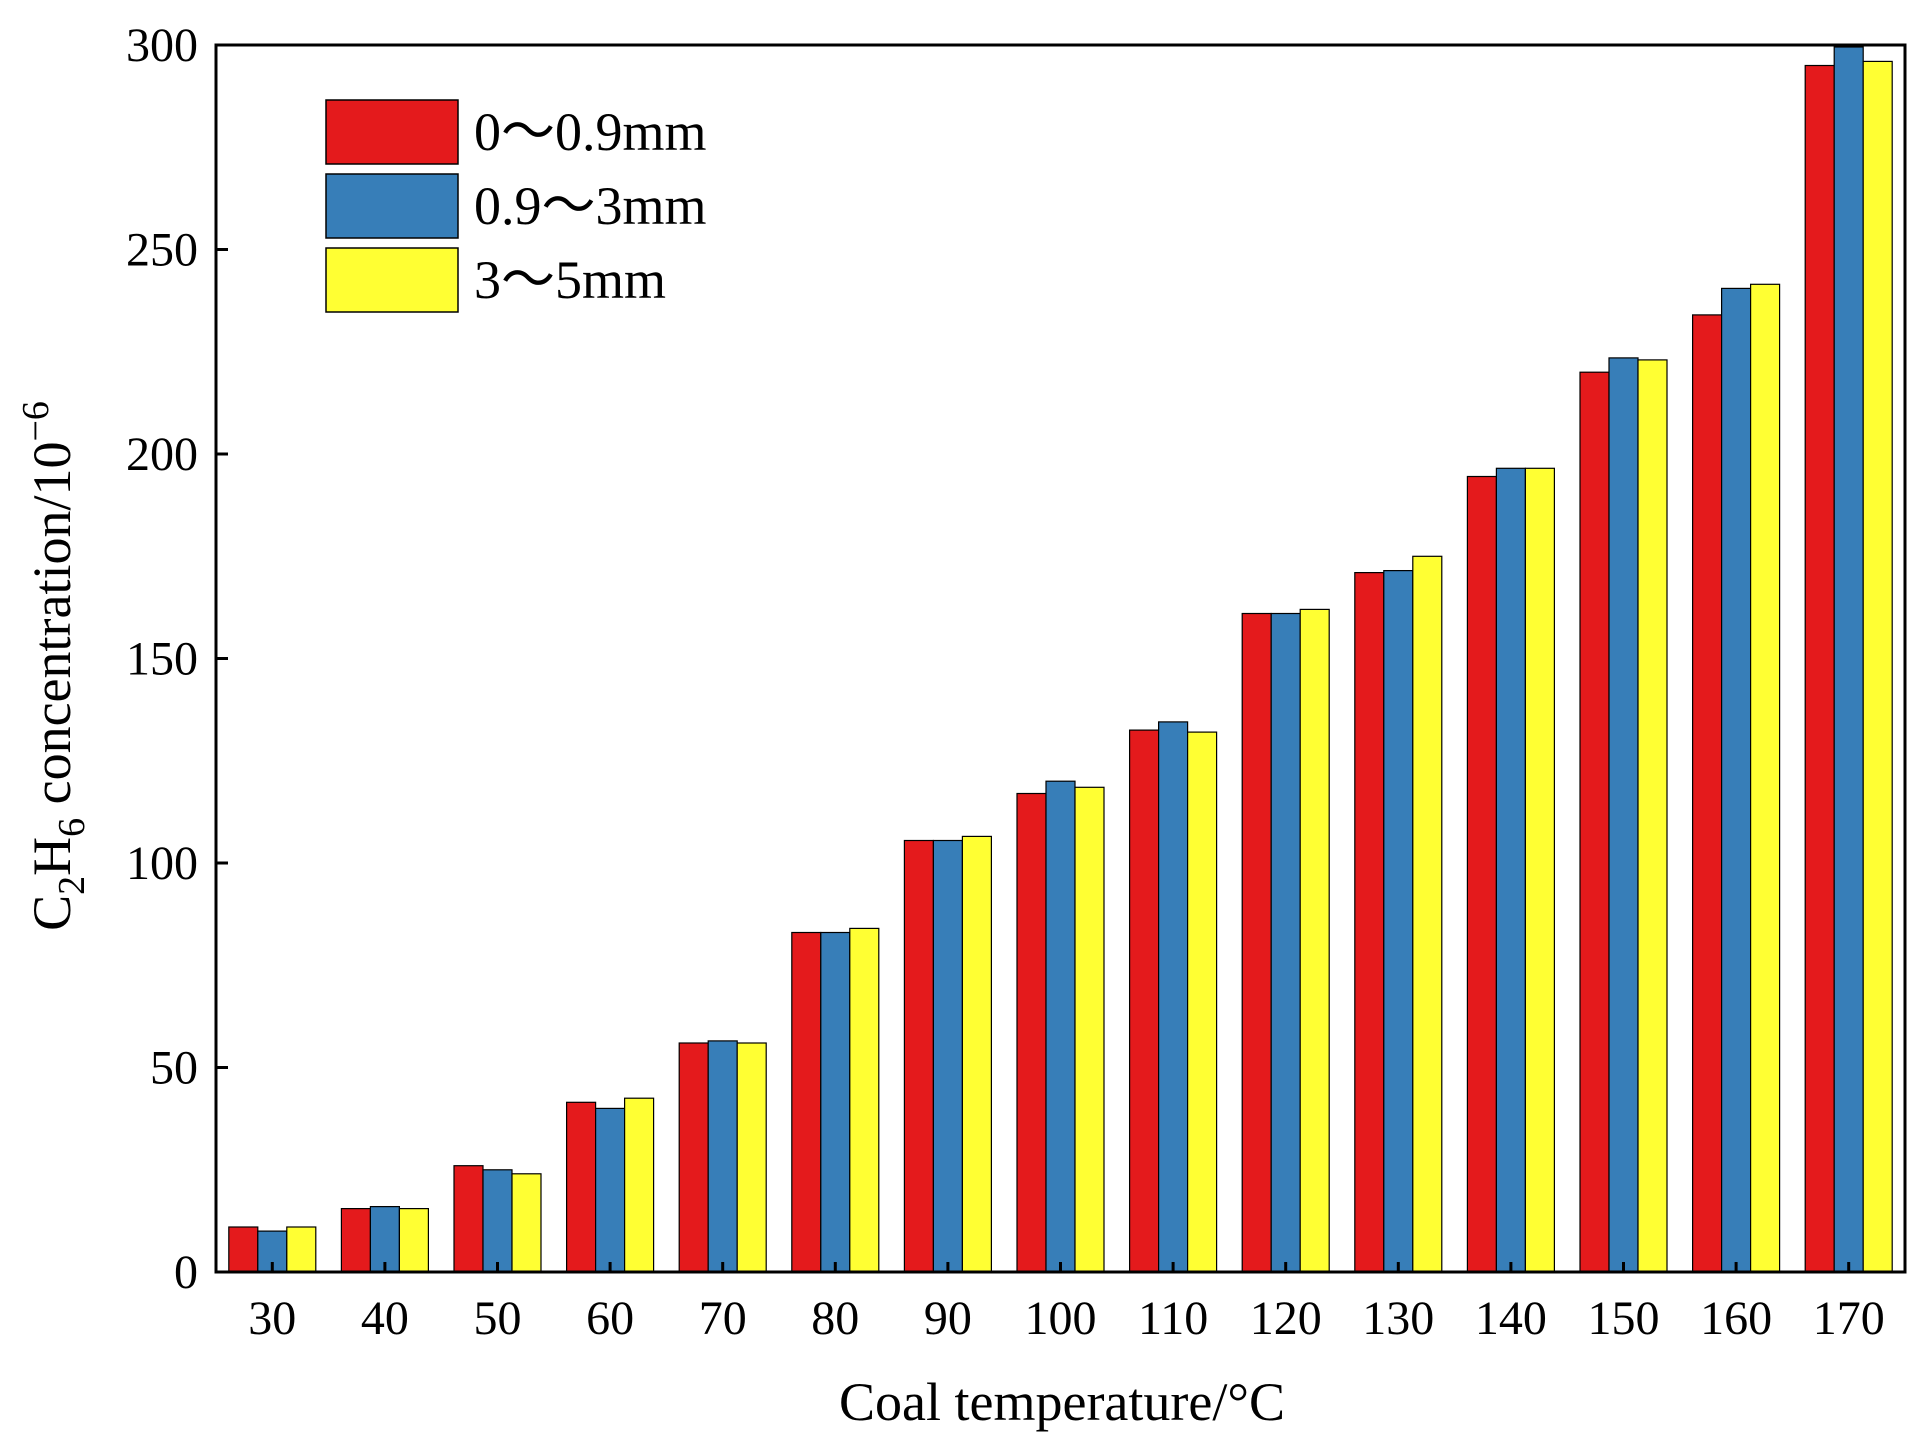 The width and height of the screenshot is (1920, 1437). Describe the element at coordinates (36, 421) in the screenshot. I see `y-axis-title-sup: −6` at that location.